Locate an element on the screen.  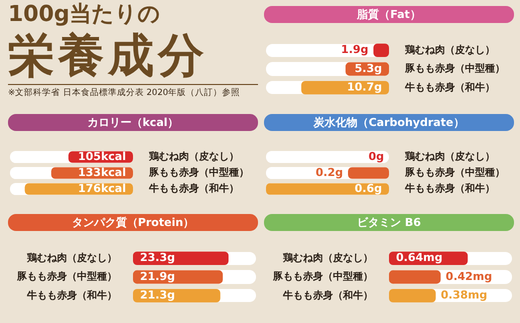
data-label: 0.42mg is located at coordinates (469, 276).